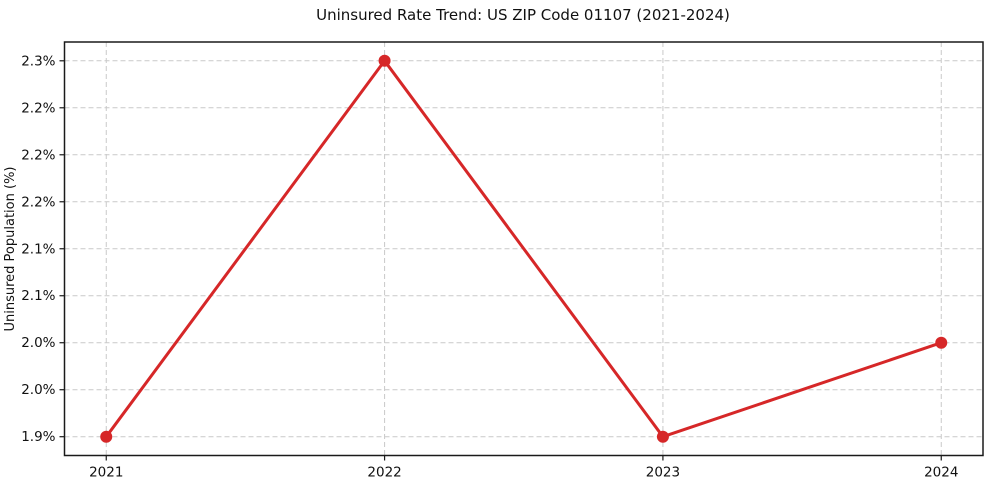 Image resolution: width=989 pixels, height=490 pixels. I want to click on x-tick-label: 2024, so click(941, 473).